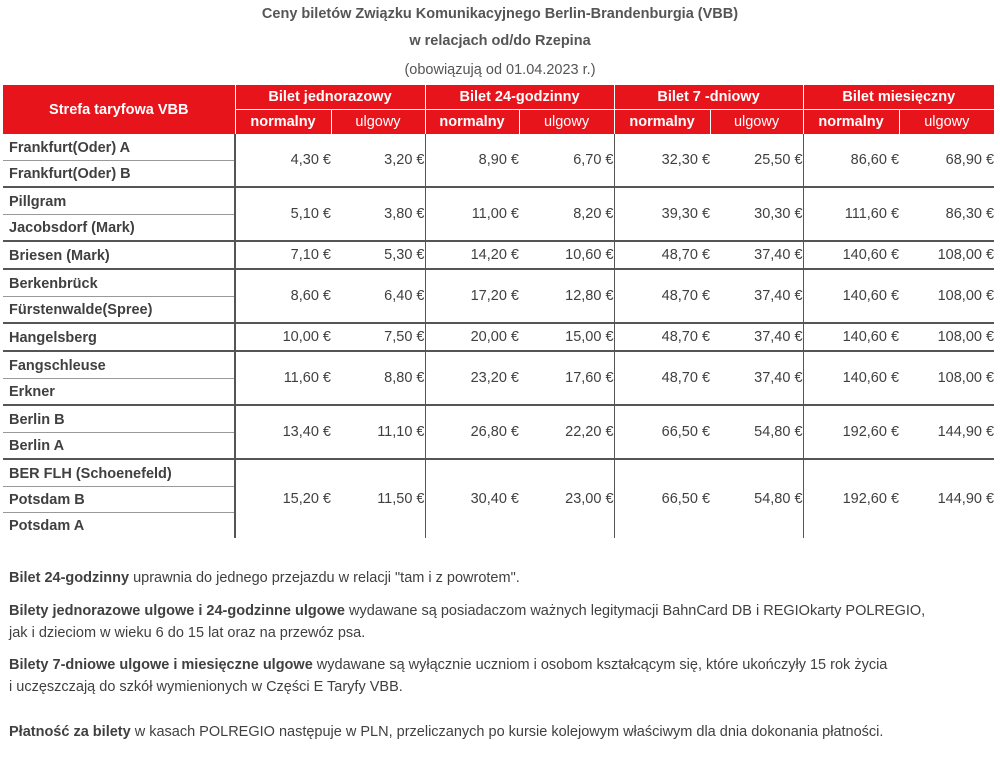 The width and height of the screenshot is (1000, 772). What do you see at coordinates (306, 337) in the screenshot?
I see `price-cell: 10,00 €` at bounding box center [306, 337].